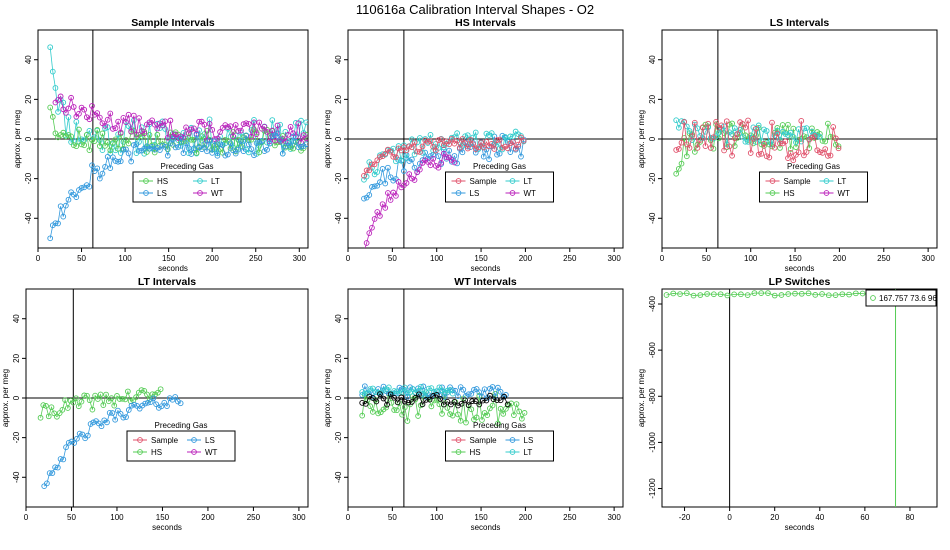  What do you see at coordinates (162, 193) in the screenshot?
I see `legend-label: LS` at bounding box center [162, 193].